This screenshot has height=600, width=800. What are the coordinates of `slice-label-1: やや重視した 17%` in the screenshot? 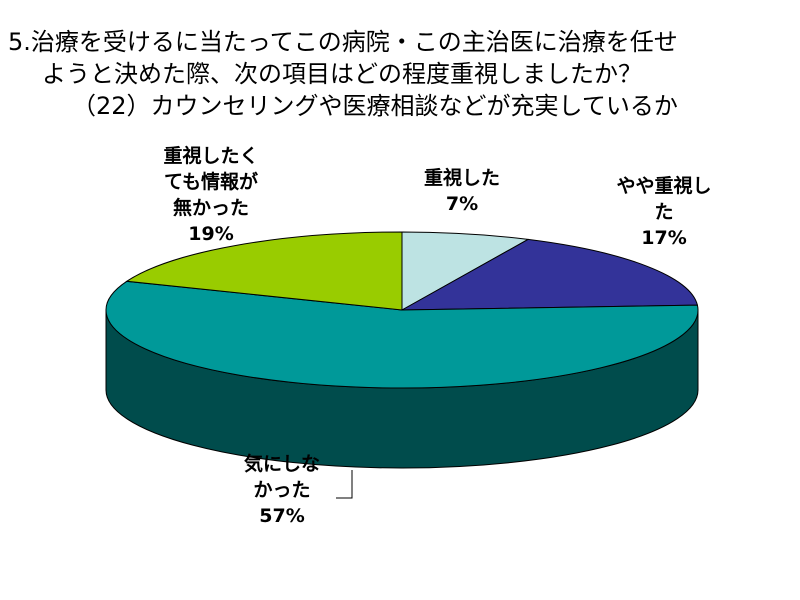 It's located at (663, 211).